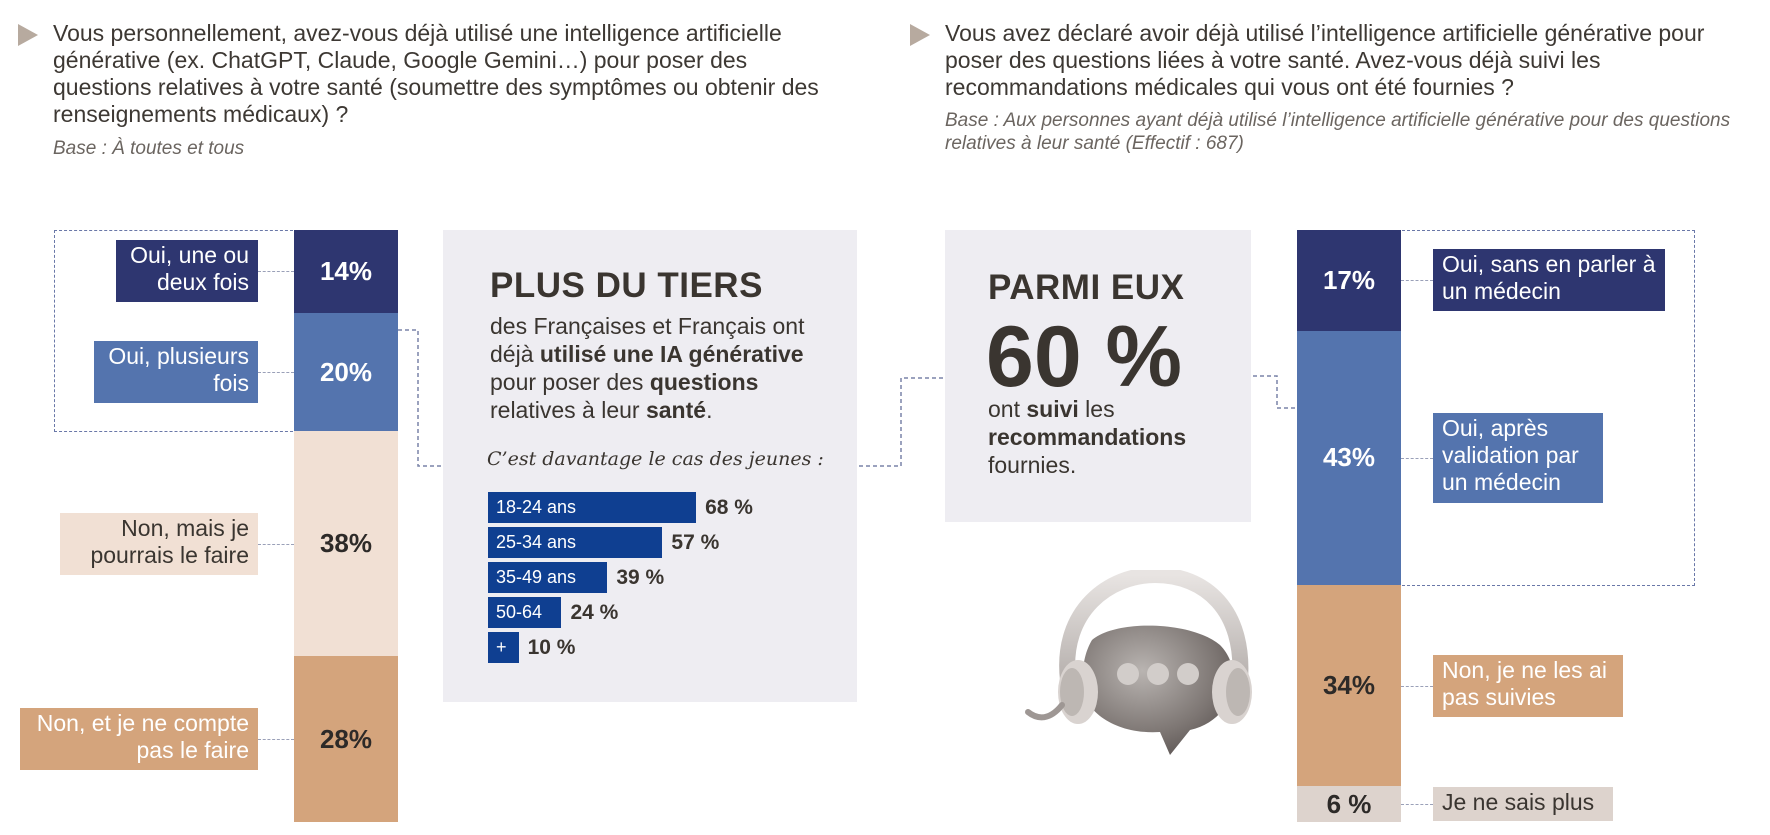  Describe the element at coordinates (551, 647) in the screenshot. I see `age-value-label: 10 %` at that location.